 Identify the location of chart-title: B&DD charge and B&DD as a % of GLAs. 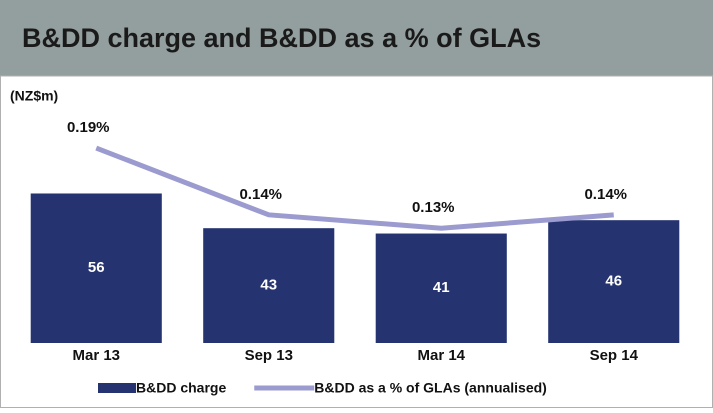
(281, 38).